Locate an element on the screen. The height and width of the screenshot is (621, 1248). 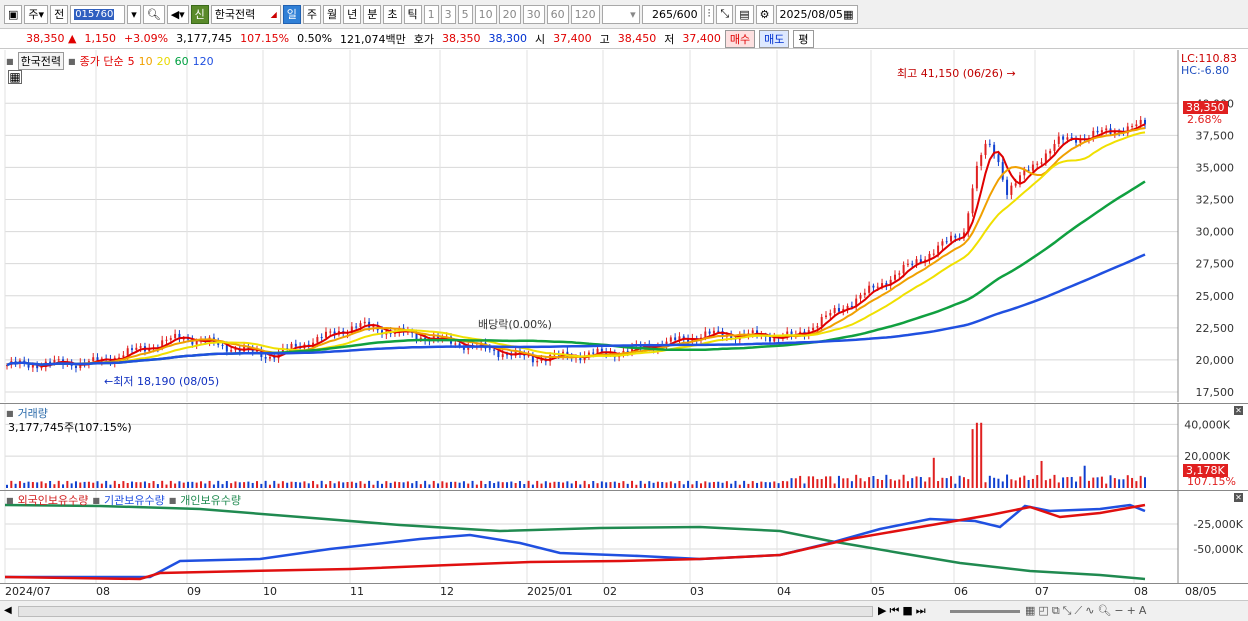
individual-line is located at coordinates (575, 542).